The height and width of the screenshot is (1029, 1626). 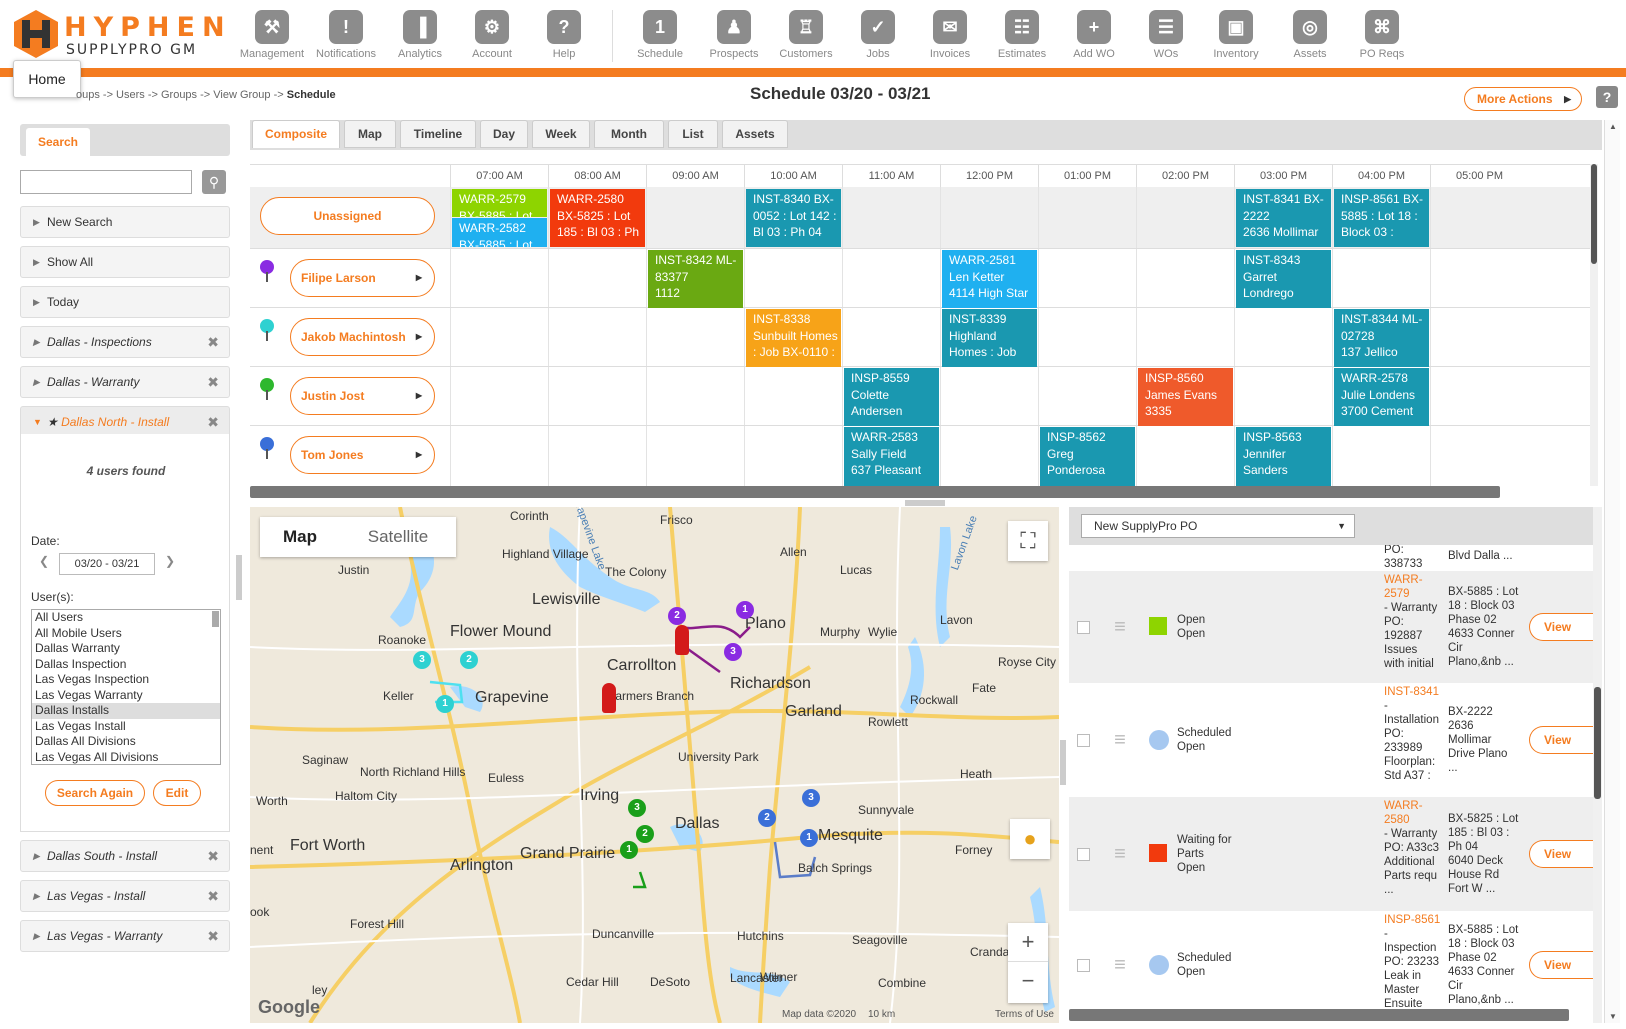 I want to click on schedule-event: WARR-2580 BX-5825 : Lot 185 : Bl 03 : Ph, so click(x=597, y=218).